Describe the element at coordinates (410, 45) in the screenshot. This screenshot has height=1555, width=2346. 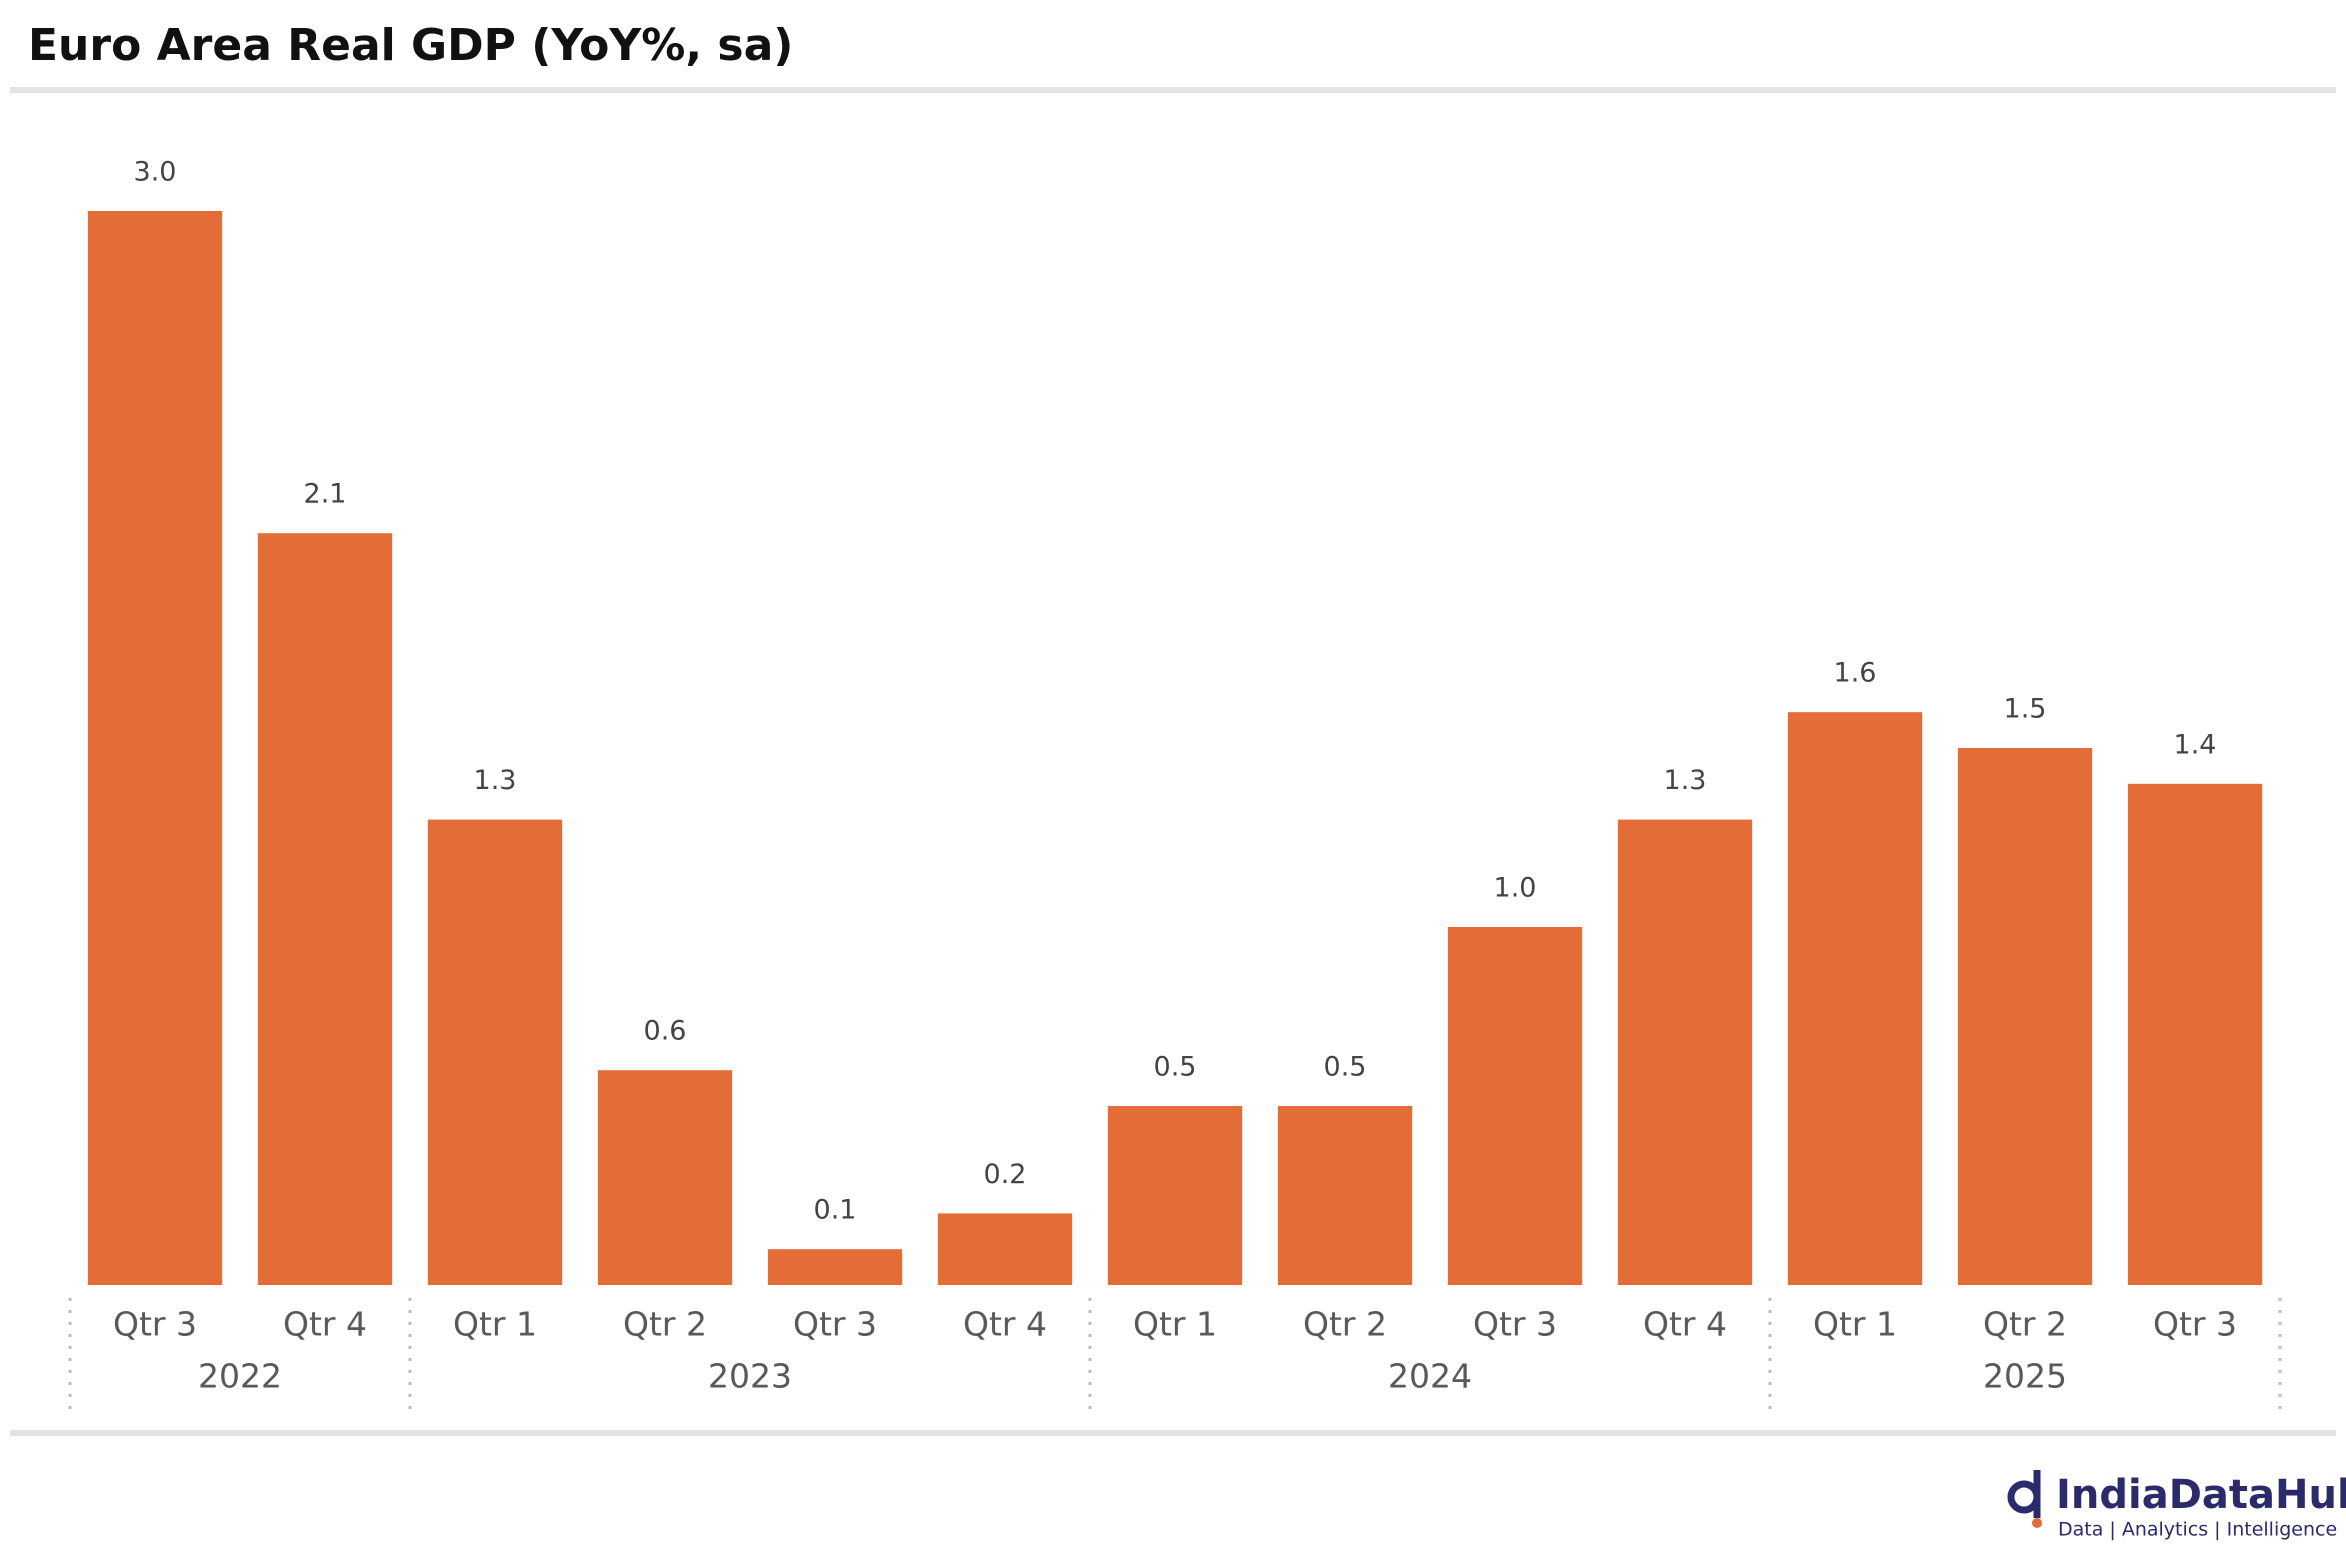
I see `chart-title: Euro Area Real GDP (YoY%, sa)` at that location.